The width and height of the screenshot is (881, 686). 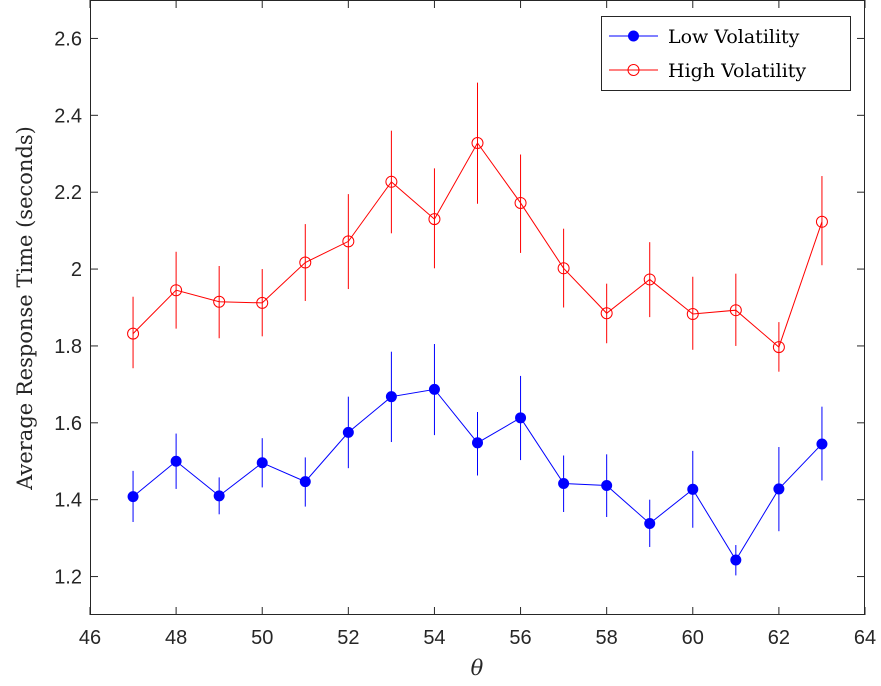 What do you see at coordinates (262, 638) in the screenshot?
I see `x-tick-label: 50` at bounding box center [262, 638].